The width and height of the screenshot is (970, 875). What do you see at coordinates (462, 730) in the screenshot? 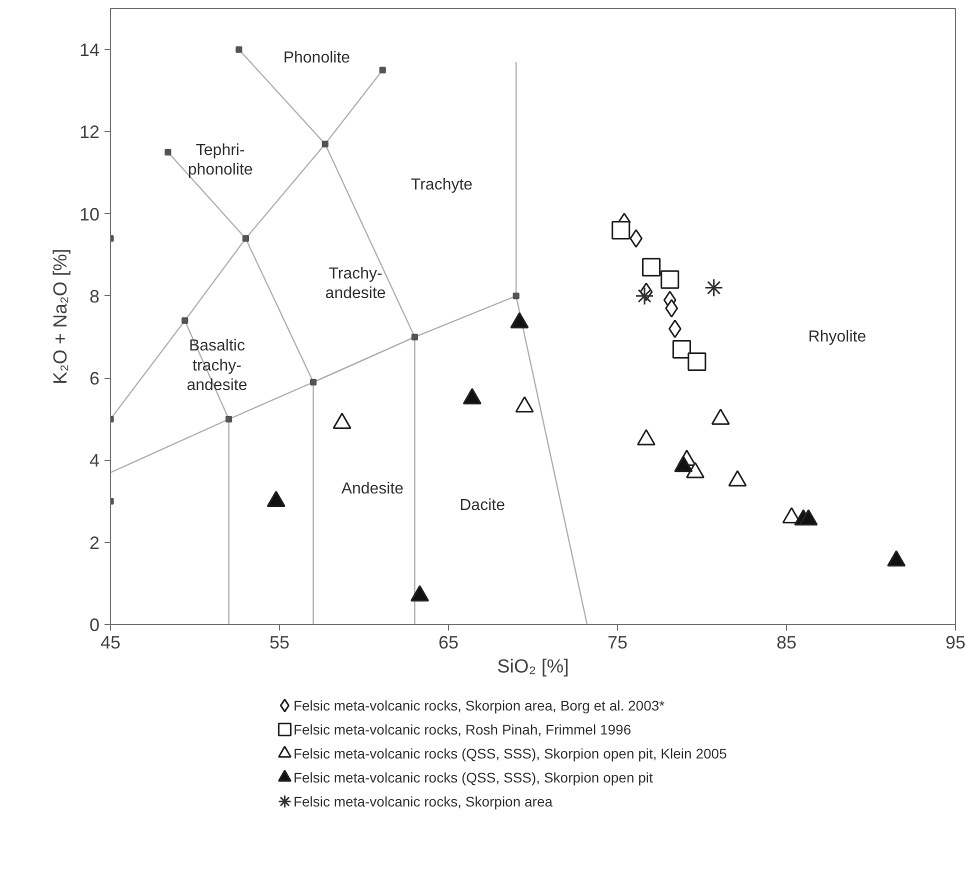
I see `legend-label: Felsic meta-volcanic rocks, Rosh Pinah, Frimmel 1996` at bounding box center [462, 730].